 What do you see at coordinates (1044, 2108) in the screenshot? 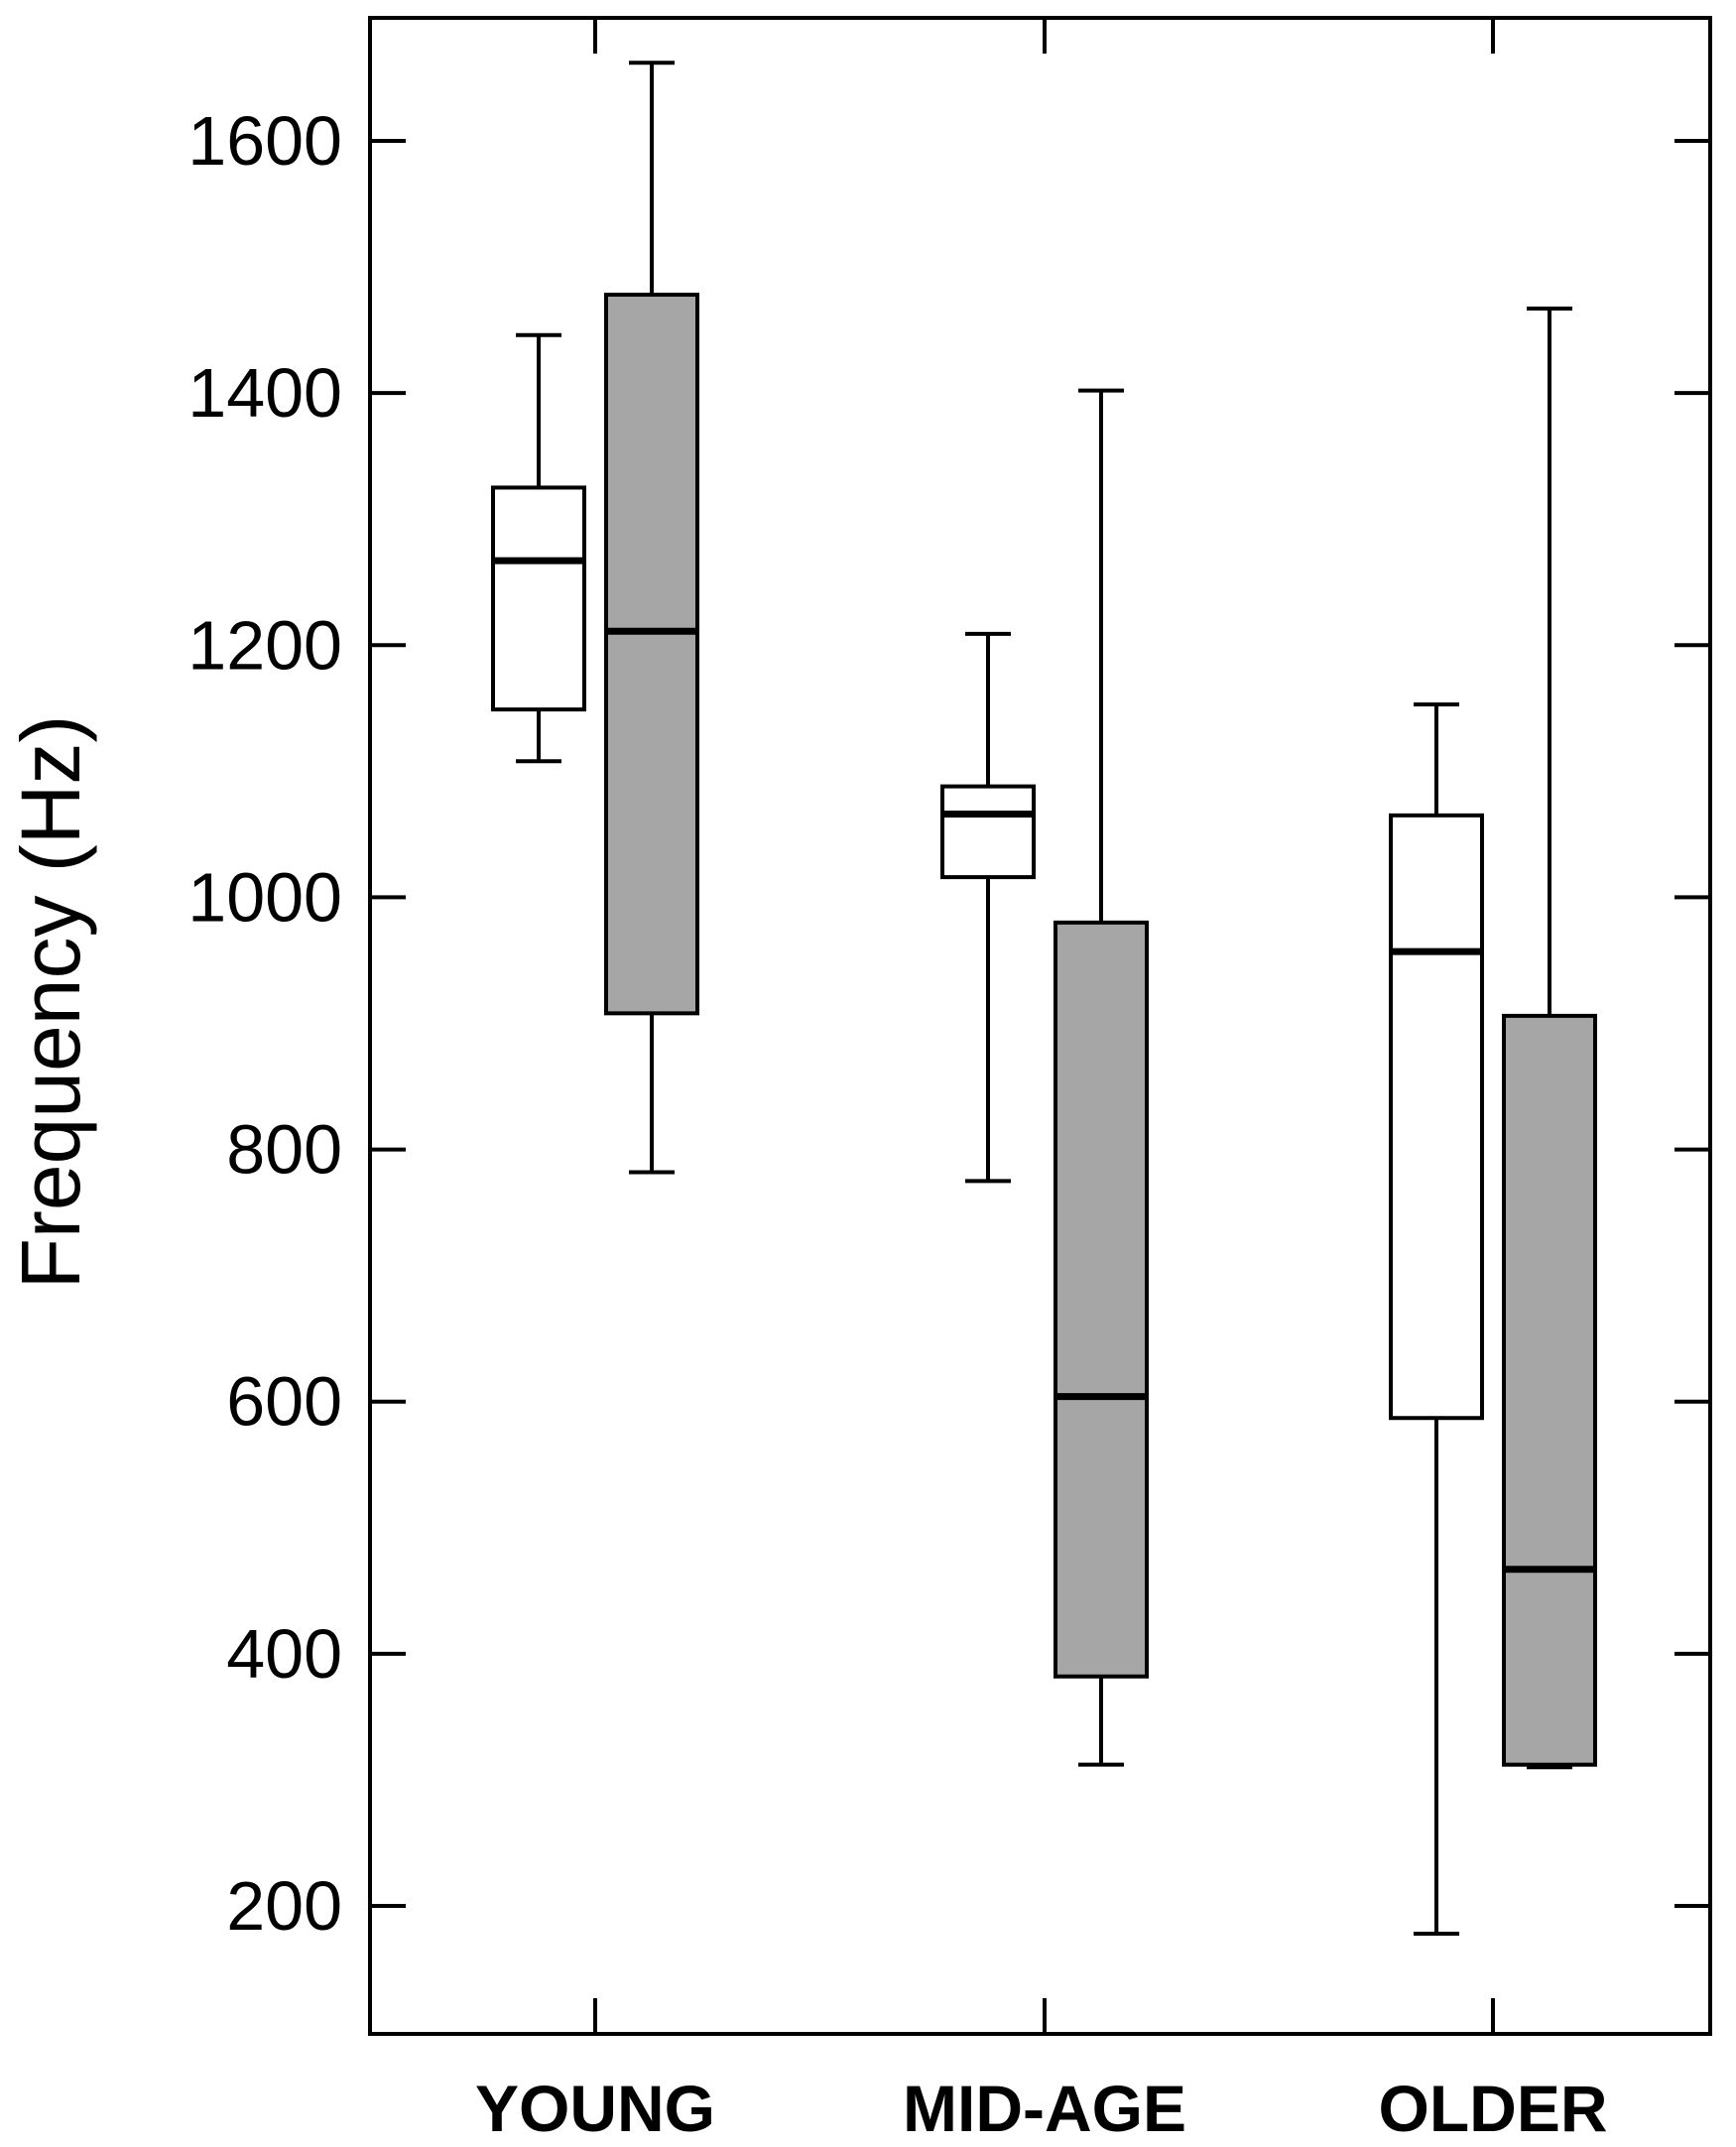
I see `x-category-label: MID-AGE` at bounding box center [1044, 2108].